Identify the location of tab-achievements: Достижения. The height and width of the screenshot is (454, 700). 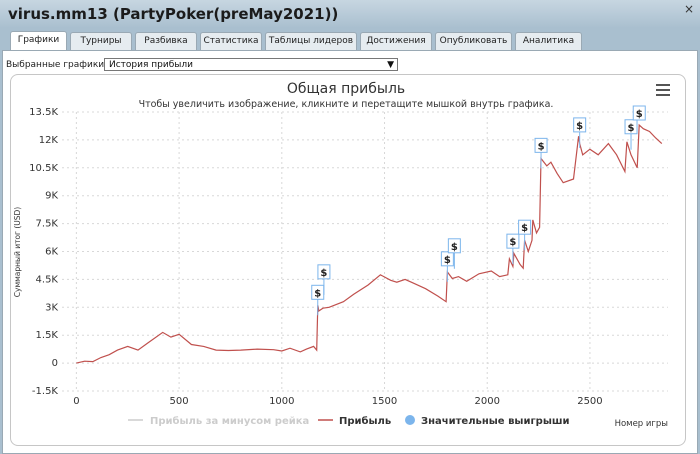
(396, 41).